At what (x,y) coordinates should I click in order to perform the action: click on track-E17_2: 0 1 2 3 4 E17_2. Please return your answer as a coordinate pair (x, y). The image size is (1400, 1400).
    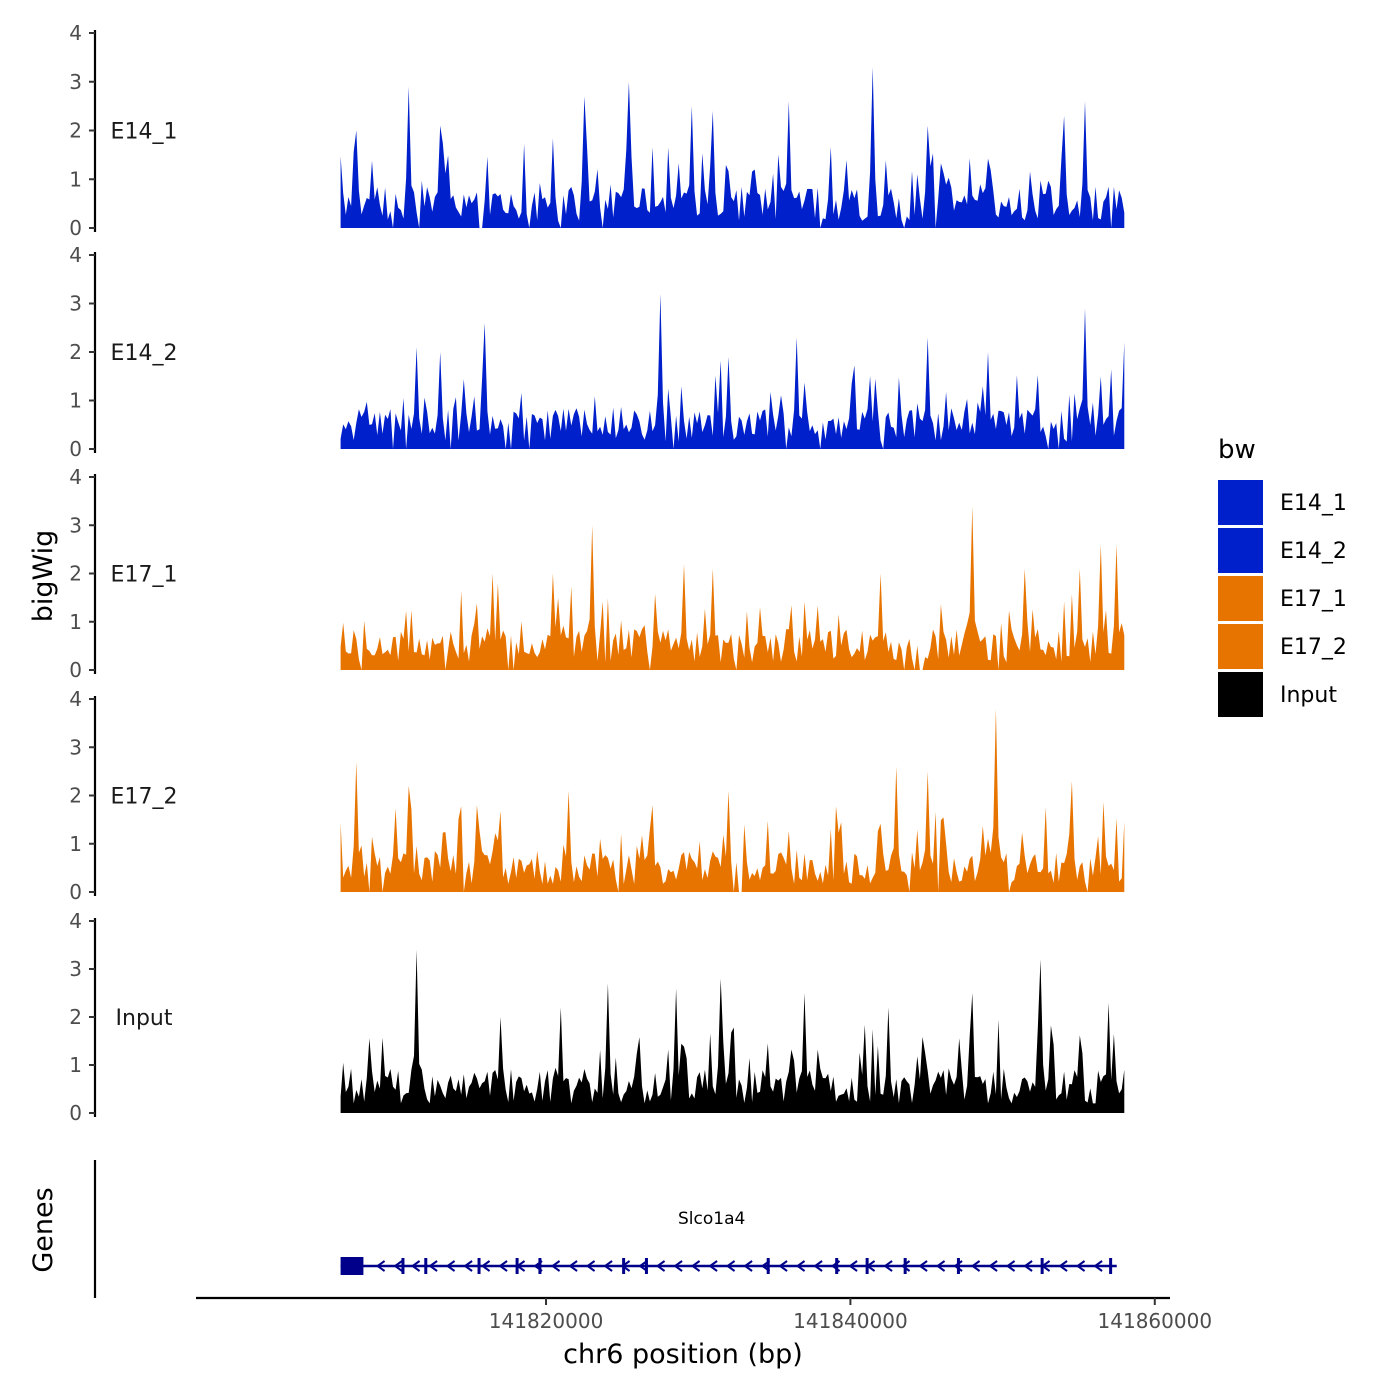
    Looking at the image, I should click on (597, 795).